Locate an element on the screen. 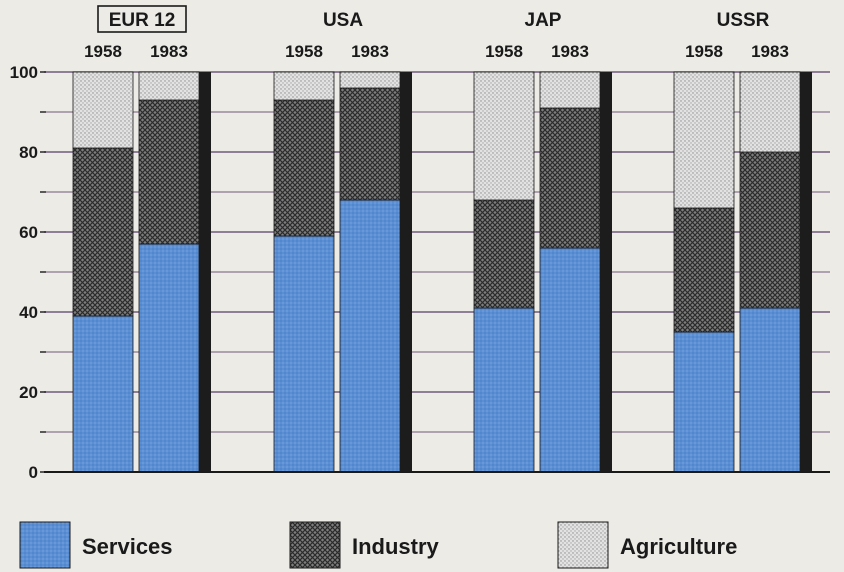 This screenshot has height=572, width=844. year-label-eur-12-1983: 1983 is located at coordinates (169, 51).